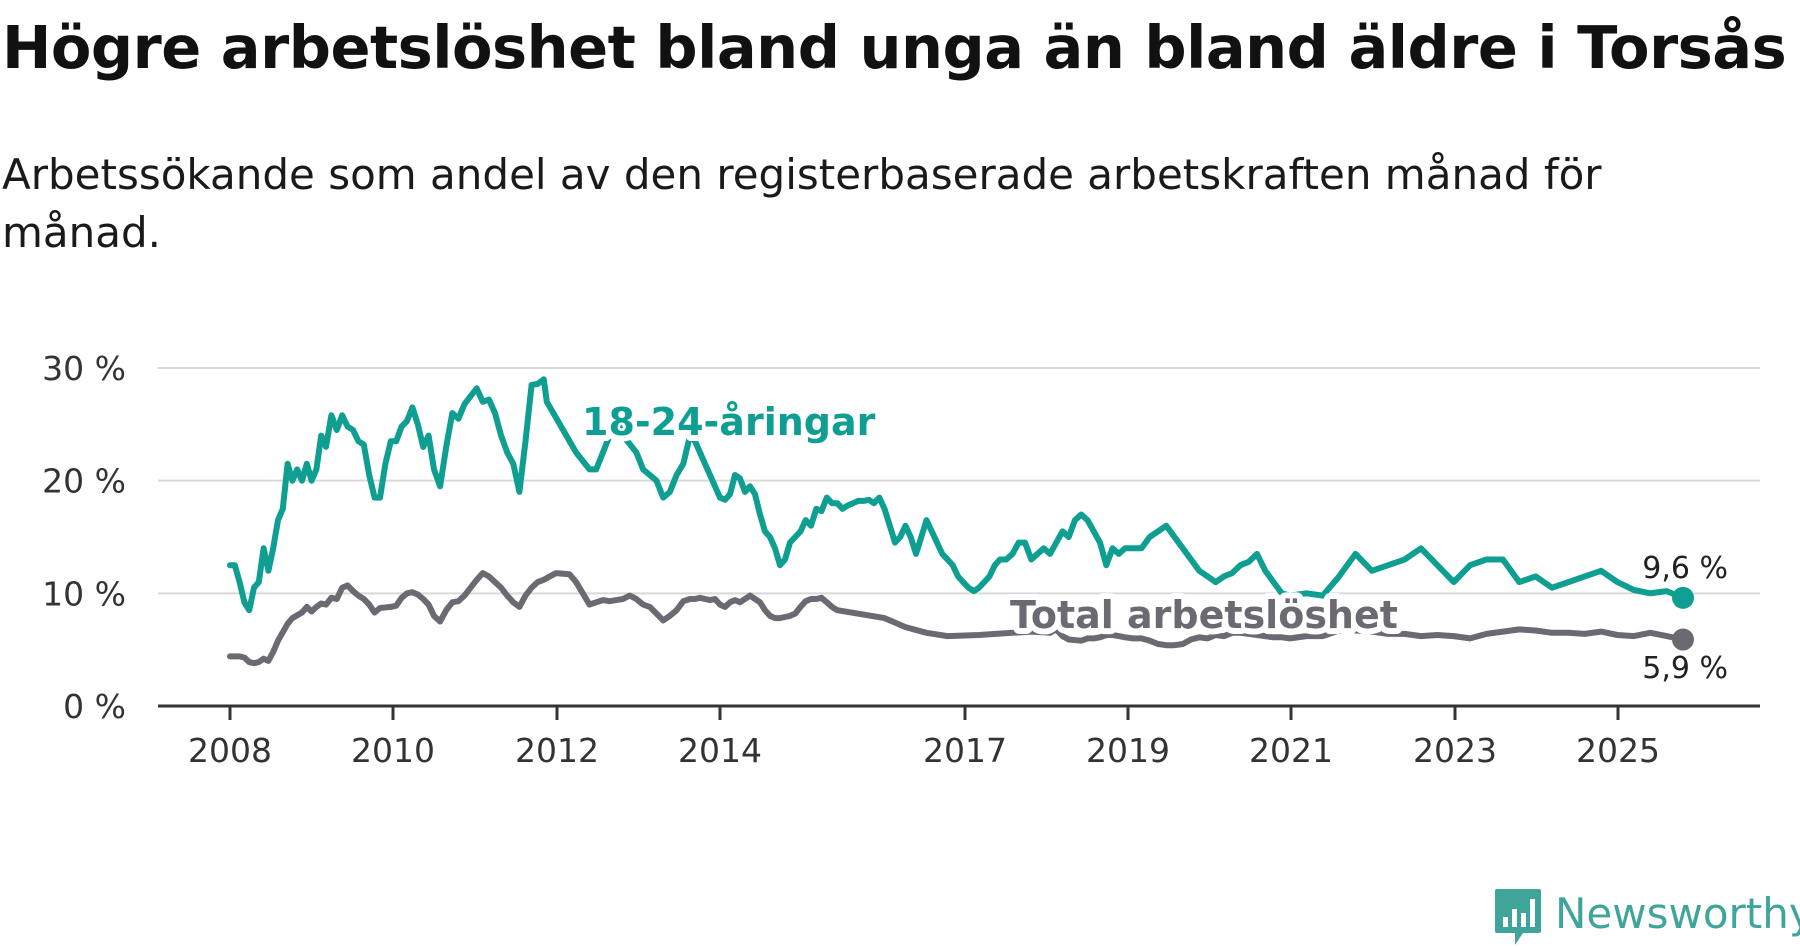 This screenshot has height=948, width=1800. What do you see at coordinates (965, 750) in the screenshot?
I see `x-tick-label: 2017` at bounding box center [965, 750].